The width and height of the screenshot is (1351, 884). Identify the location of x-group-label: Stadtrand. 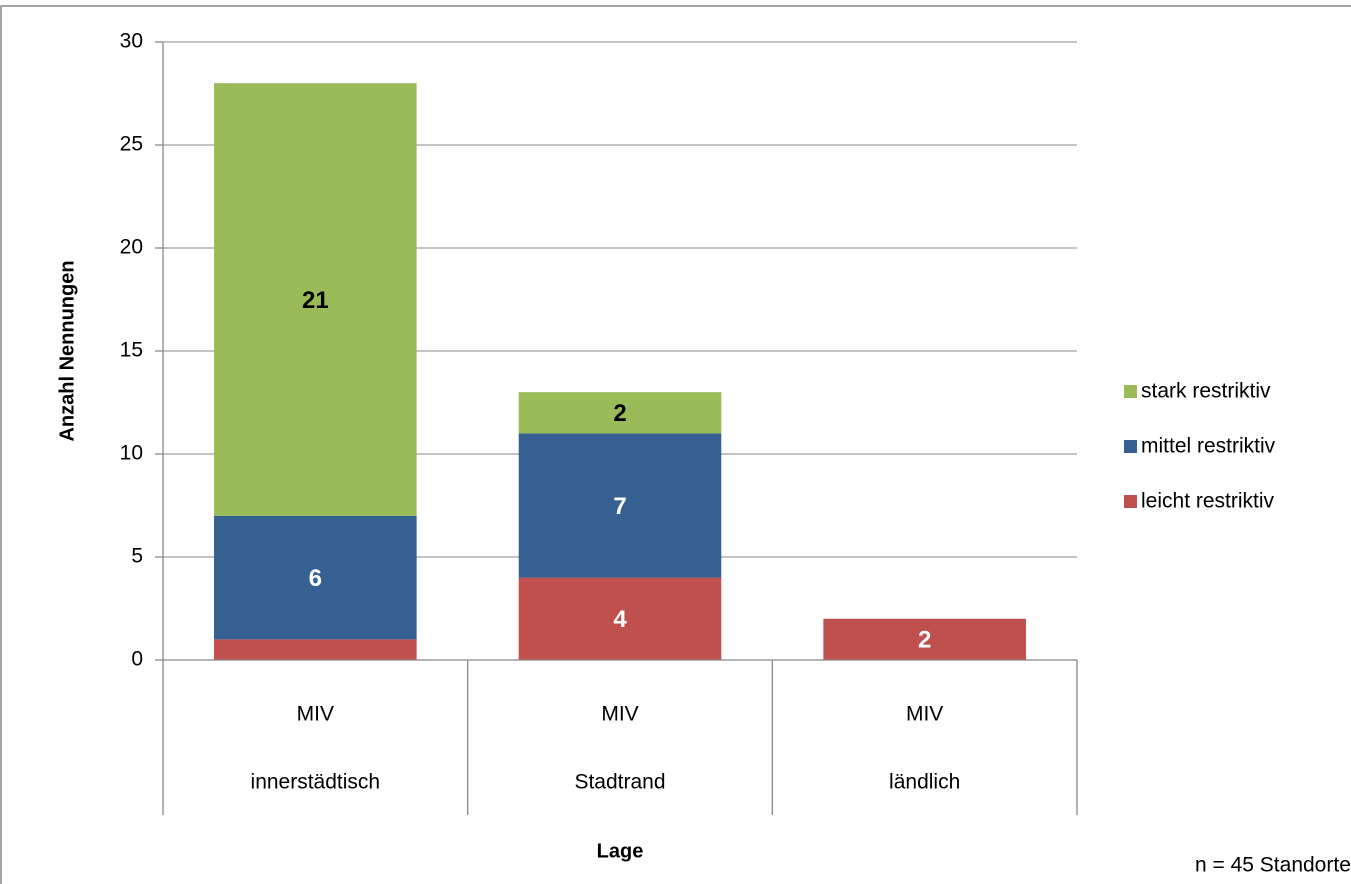
(619, 782).